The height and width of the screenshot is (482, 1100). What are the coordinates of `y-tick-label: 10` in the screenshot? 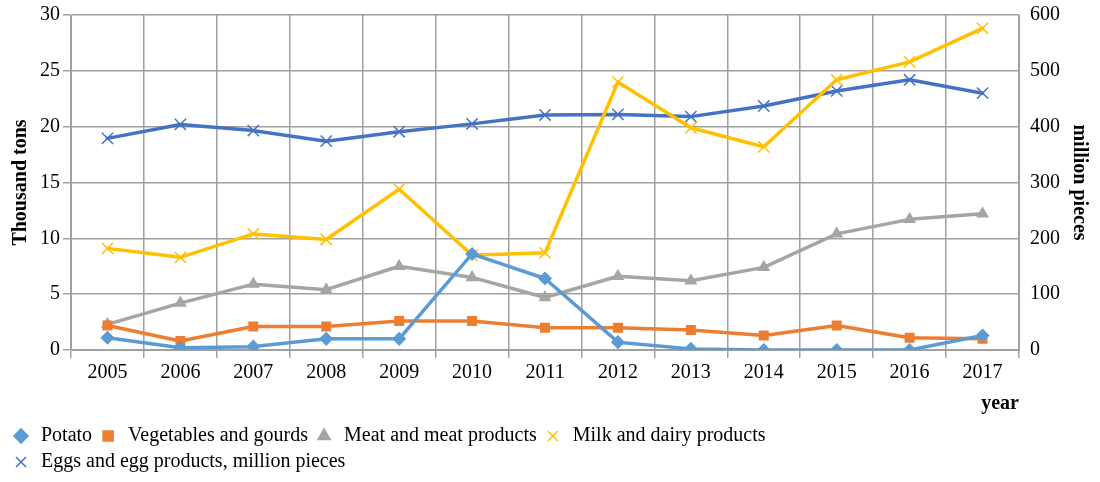 It's located at (50, 236).